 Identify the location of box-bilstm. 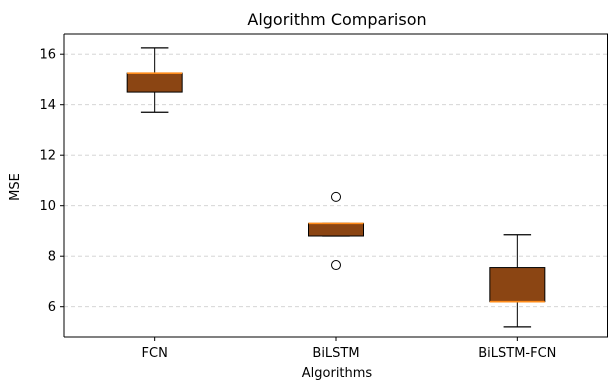
(336, 229).